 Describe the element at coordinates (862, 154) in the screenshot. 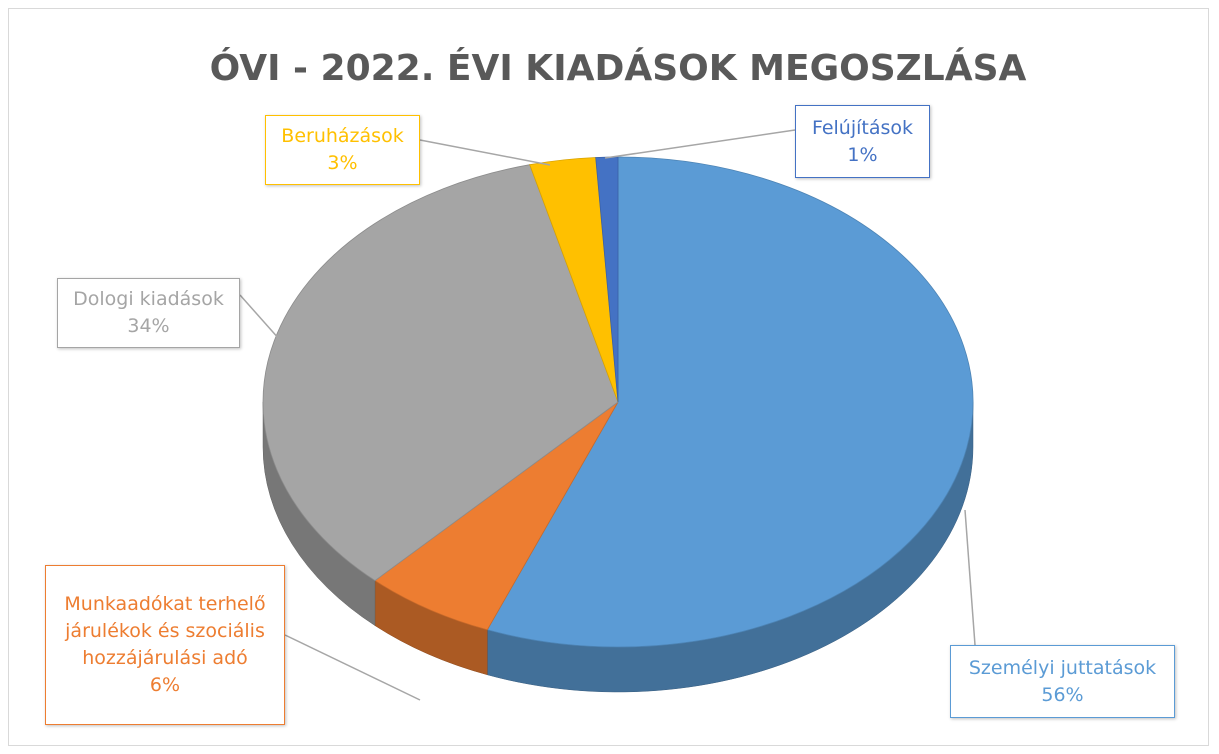

I see `value-label: 1%` at that location.